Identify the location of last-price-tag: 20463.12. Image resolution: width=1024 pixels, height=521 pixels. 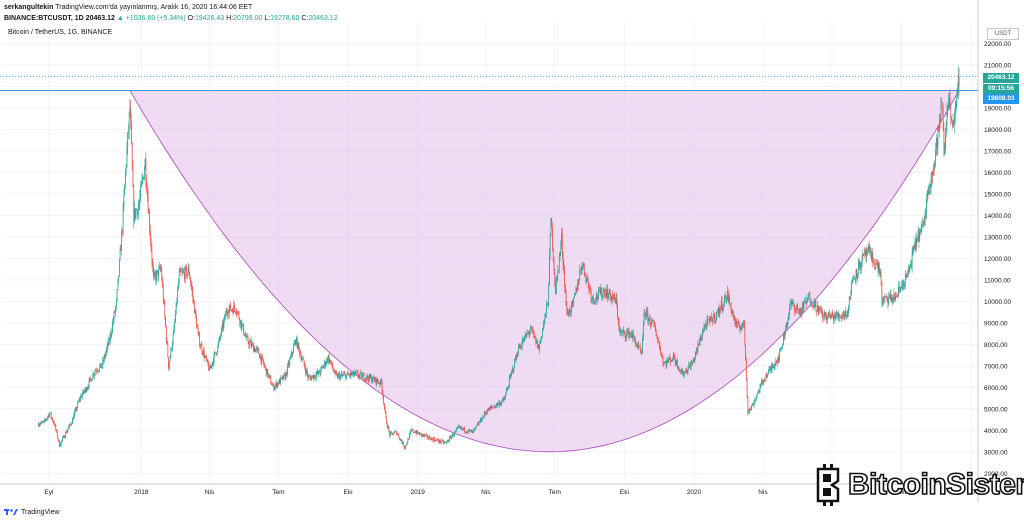
(1001, 78).